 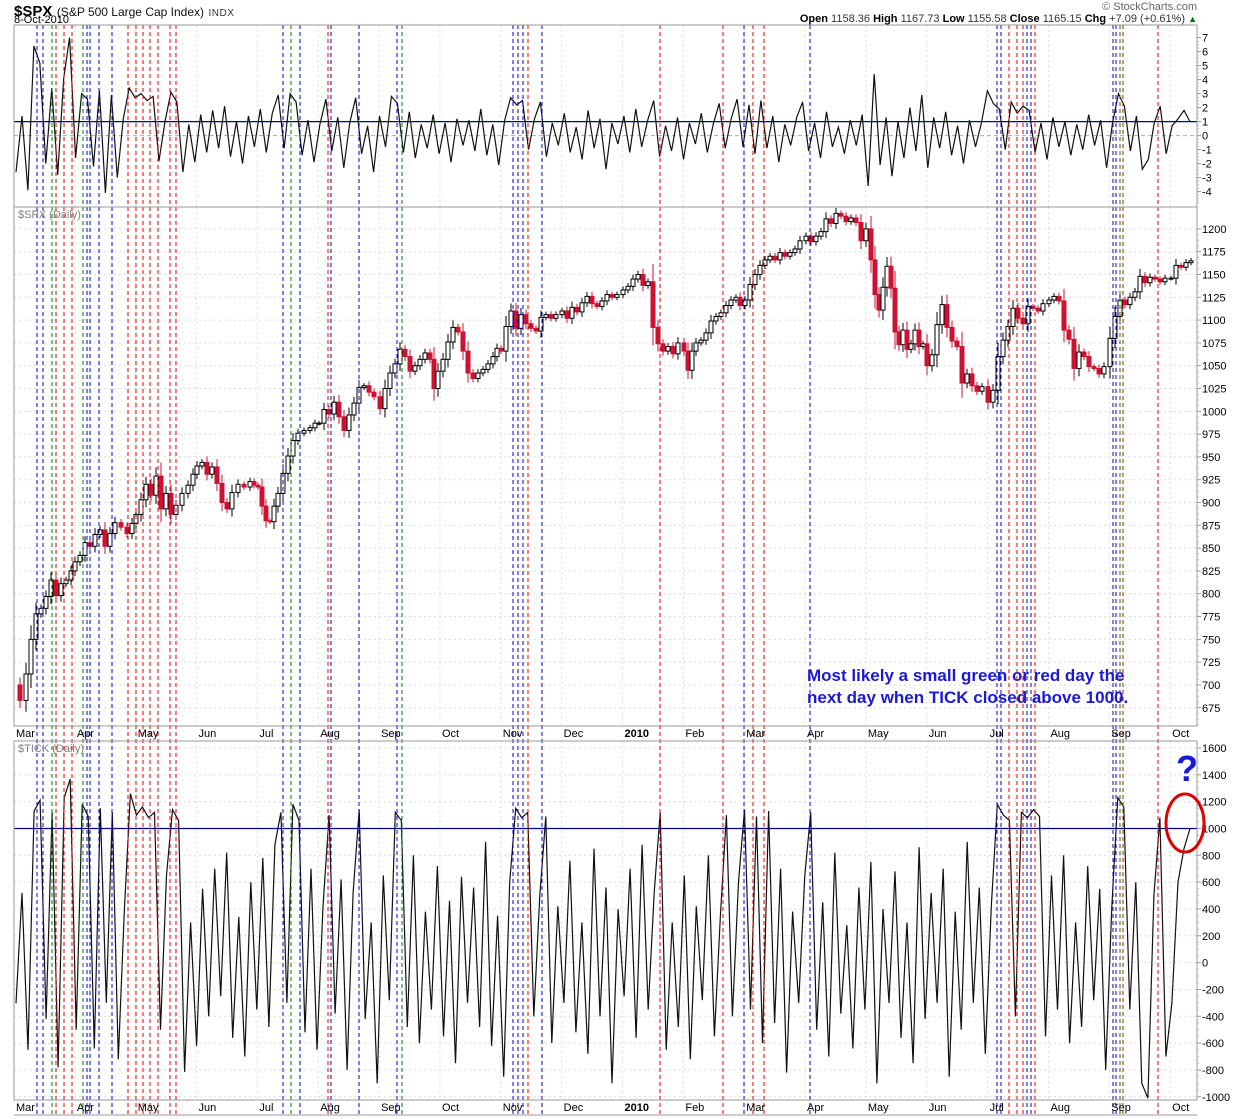 What do you see at coordinates (1211, 686) in the screenshot?
I see `y-tick-label: 700` at bounding box center [1211, 686].